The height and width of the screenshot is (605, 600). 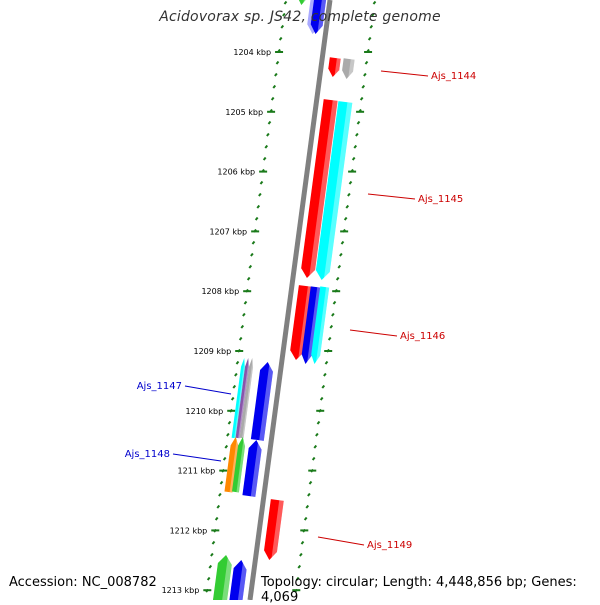 What do you see at coordinates (440, 199) in the screenshot?
I see `gene-label-ajs-1145: Ajs_1145` at bounding box center [440, 199].